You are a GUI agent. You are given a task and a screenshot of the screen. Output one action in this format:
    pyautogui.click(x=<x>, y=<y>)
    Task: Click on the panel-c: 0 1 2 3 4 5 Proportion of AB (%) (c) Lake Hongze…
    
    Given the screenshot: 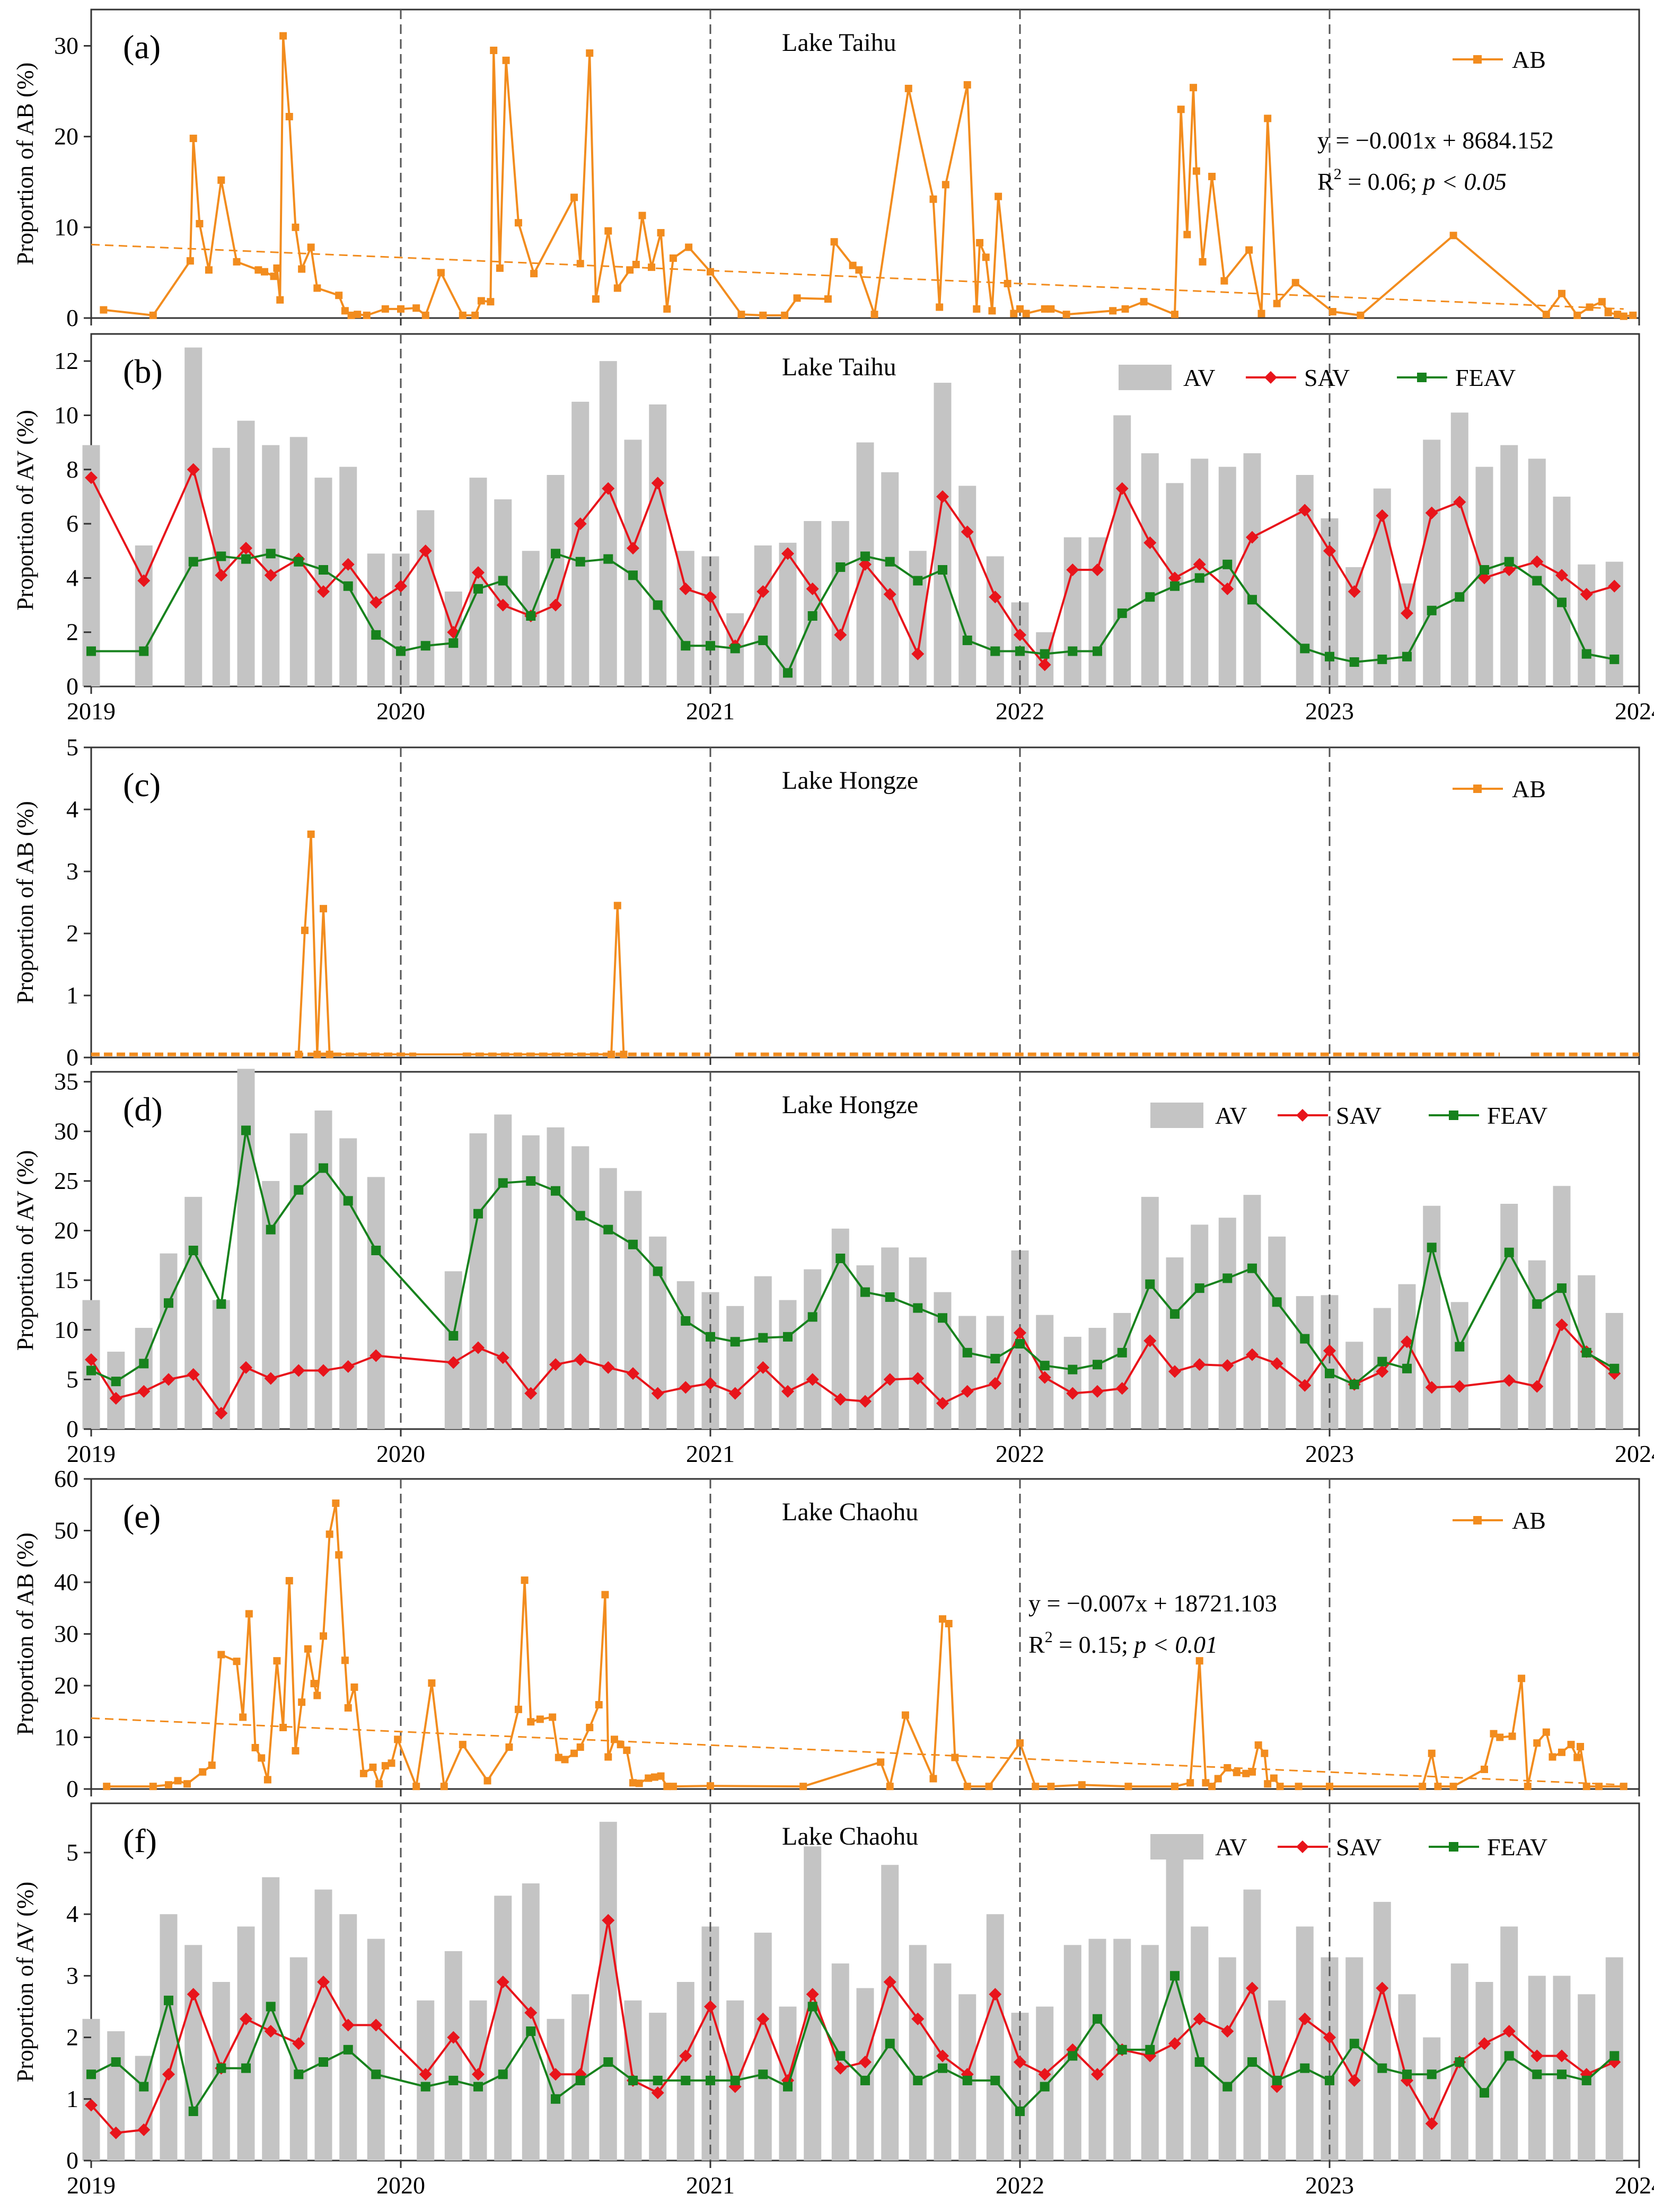 What is the action you would take?
    pyautogui.click(x=826, y=902)
    